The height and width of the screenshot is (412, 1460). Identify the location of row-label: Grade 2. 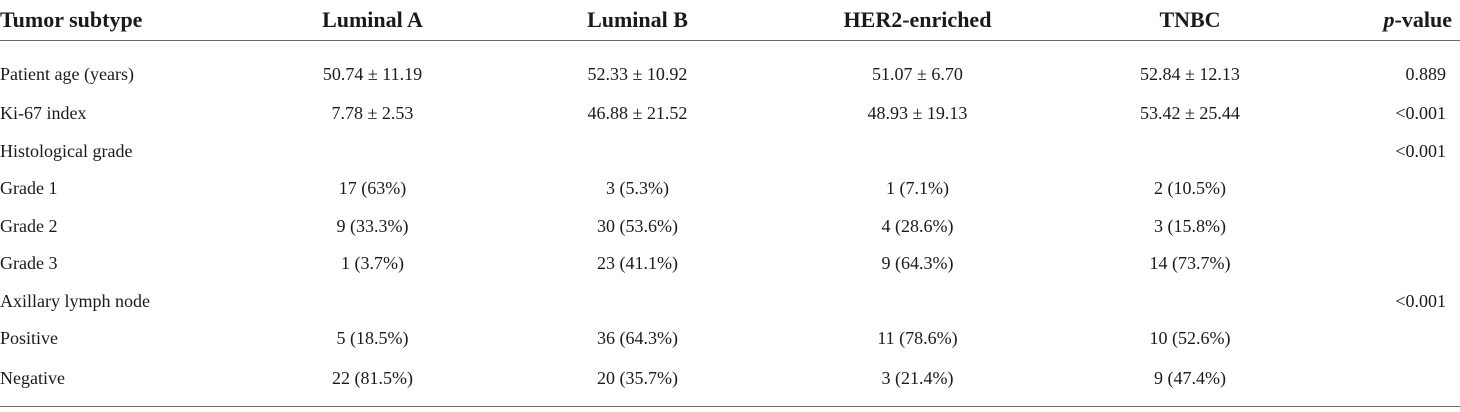
(29, 225).